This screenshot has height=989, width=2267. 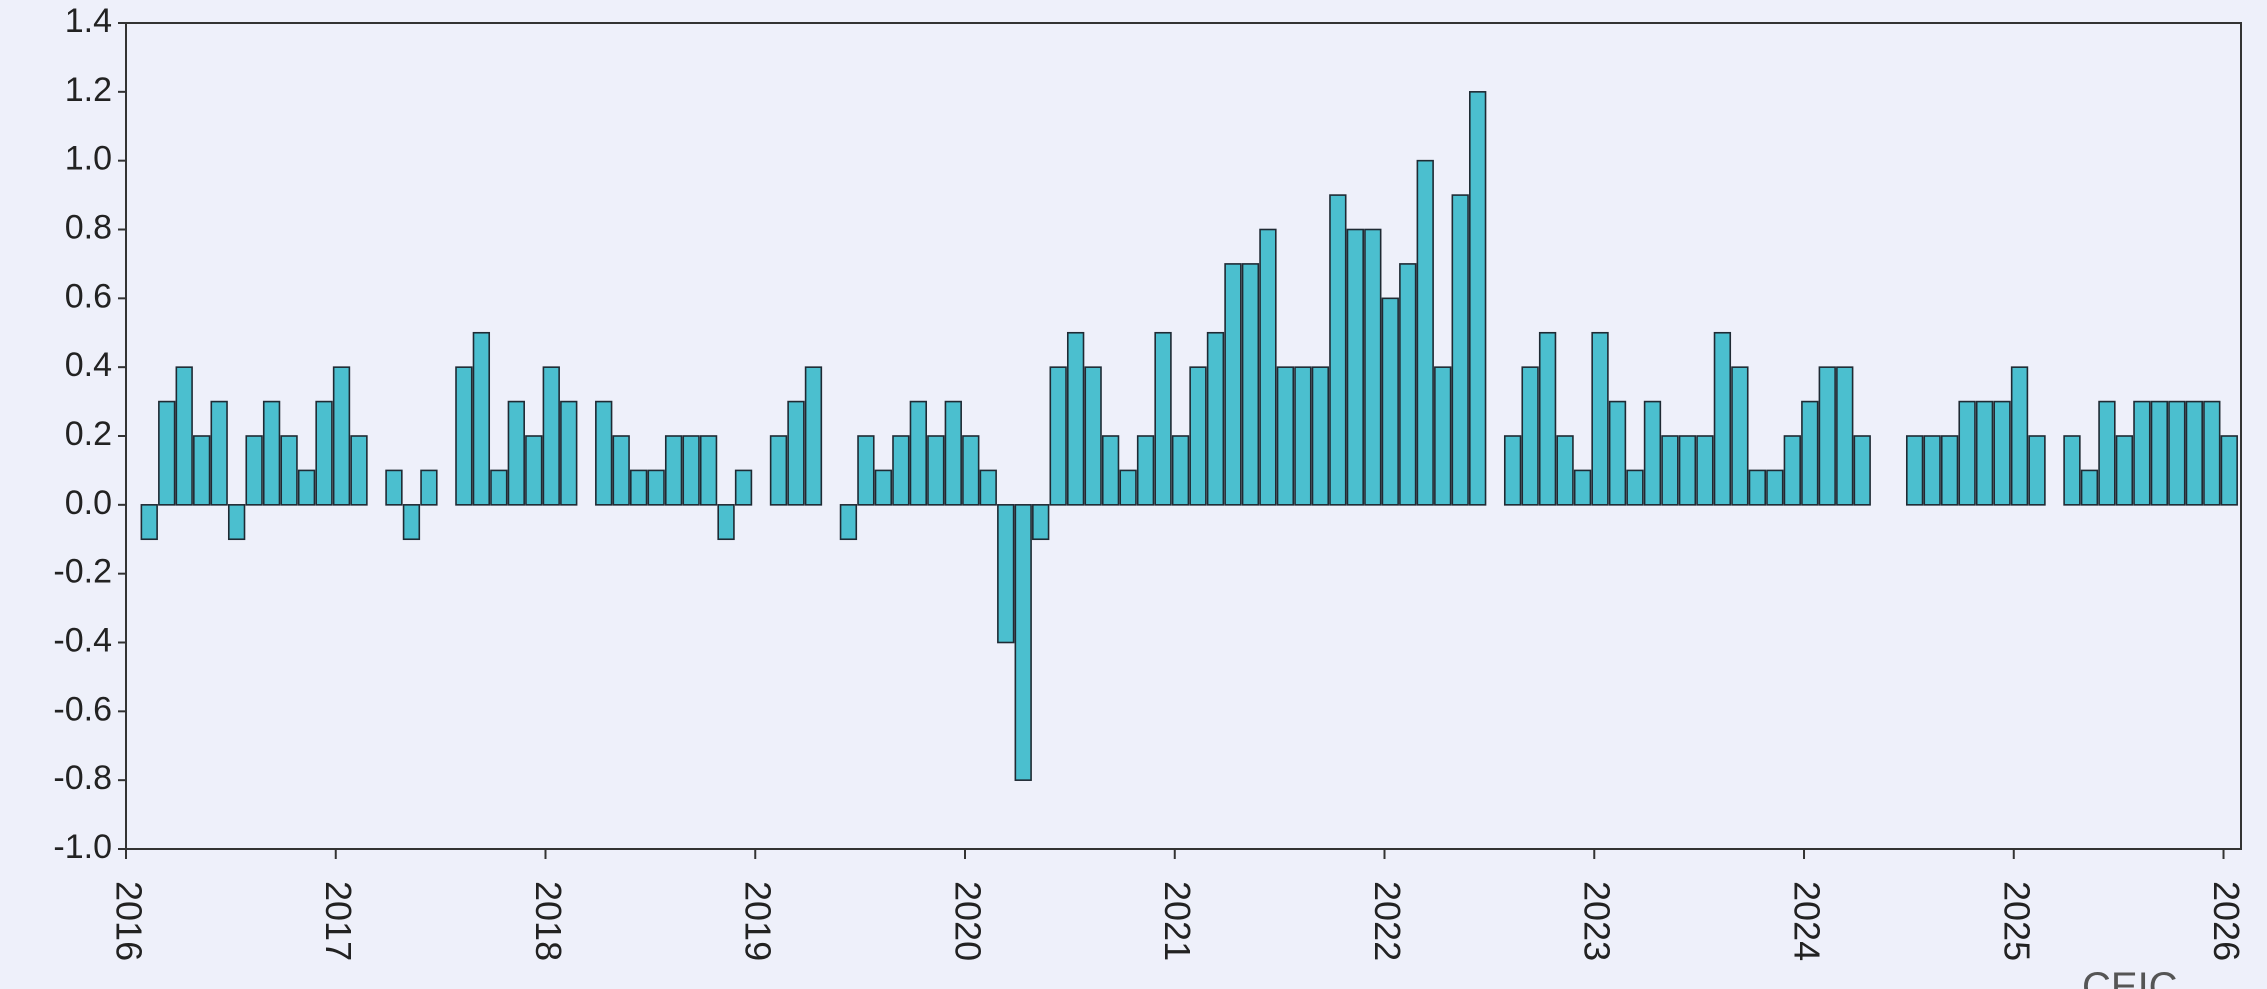 I want to click on y-tick-label: 0.4, so click(x=88, y=365).